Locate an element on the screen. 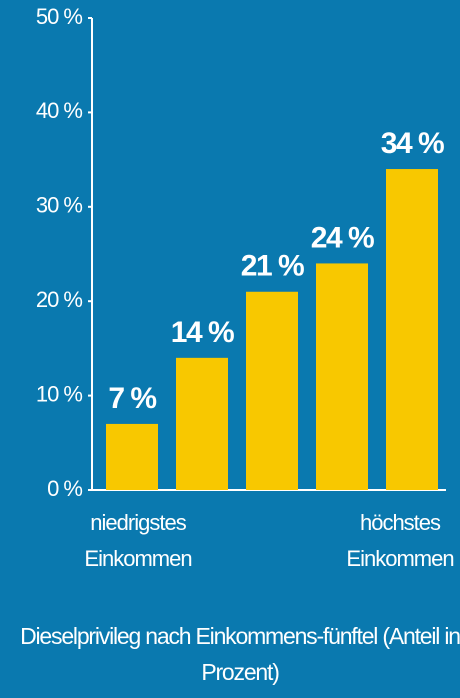 The height and width of the screenshot is (698, 460). y-tick-label: 40 % is located at coordinates (59, 110).